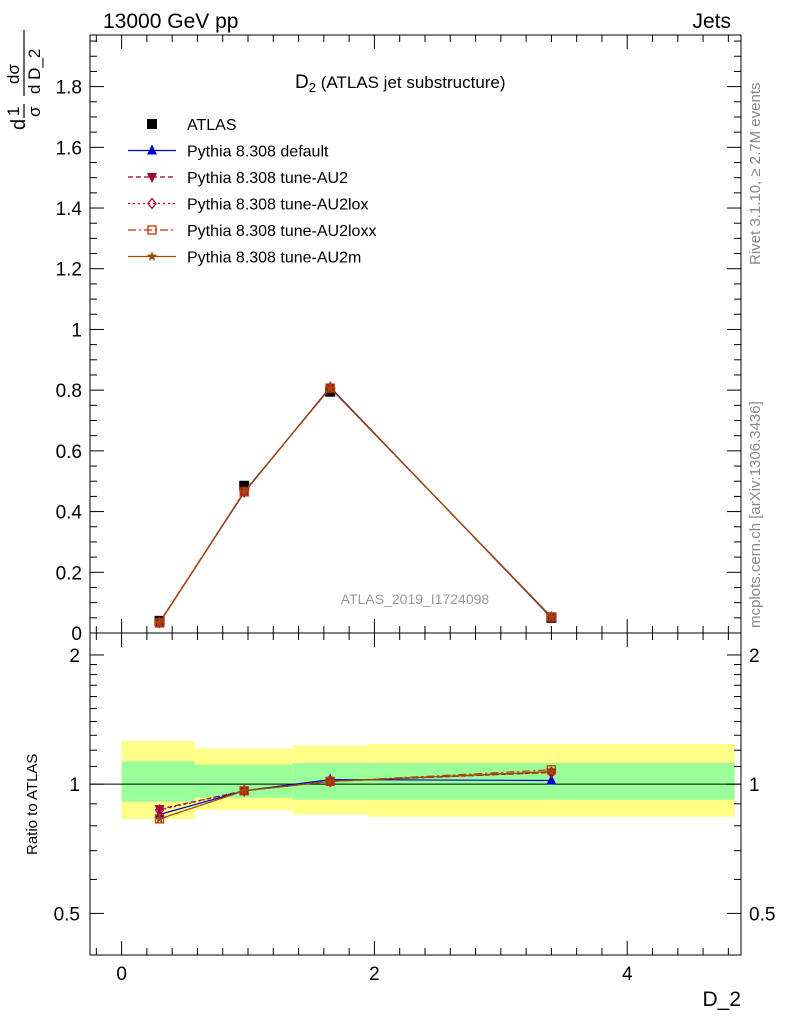 This screenshot has width=786, height=1024. What do you see at coordinates (415, 599) in the screenshot?
I see `analysis-watermark: ATLAS_2019_I1724098` at bounding box center [415, 599].